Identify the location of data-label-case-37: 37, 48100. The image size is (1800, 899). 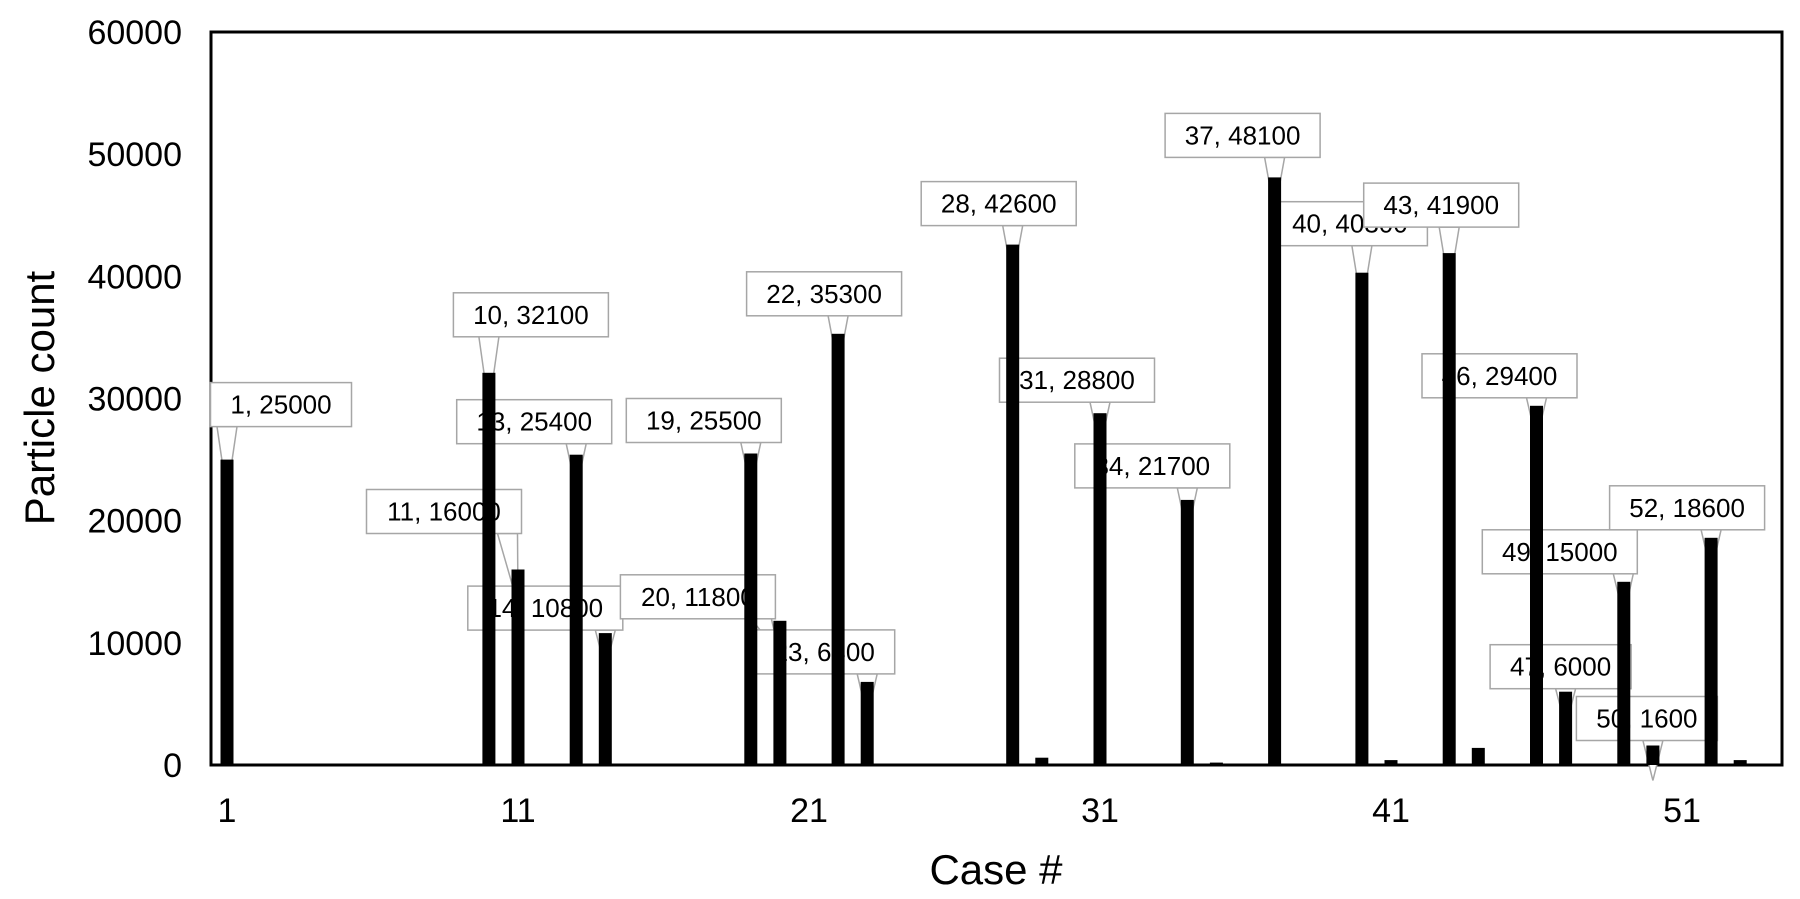
(1242, 162).